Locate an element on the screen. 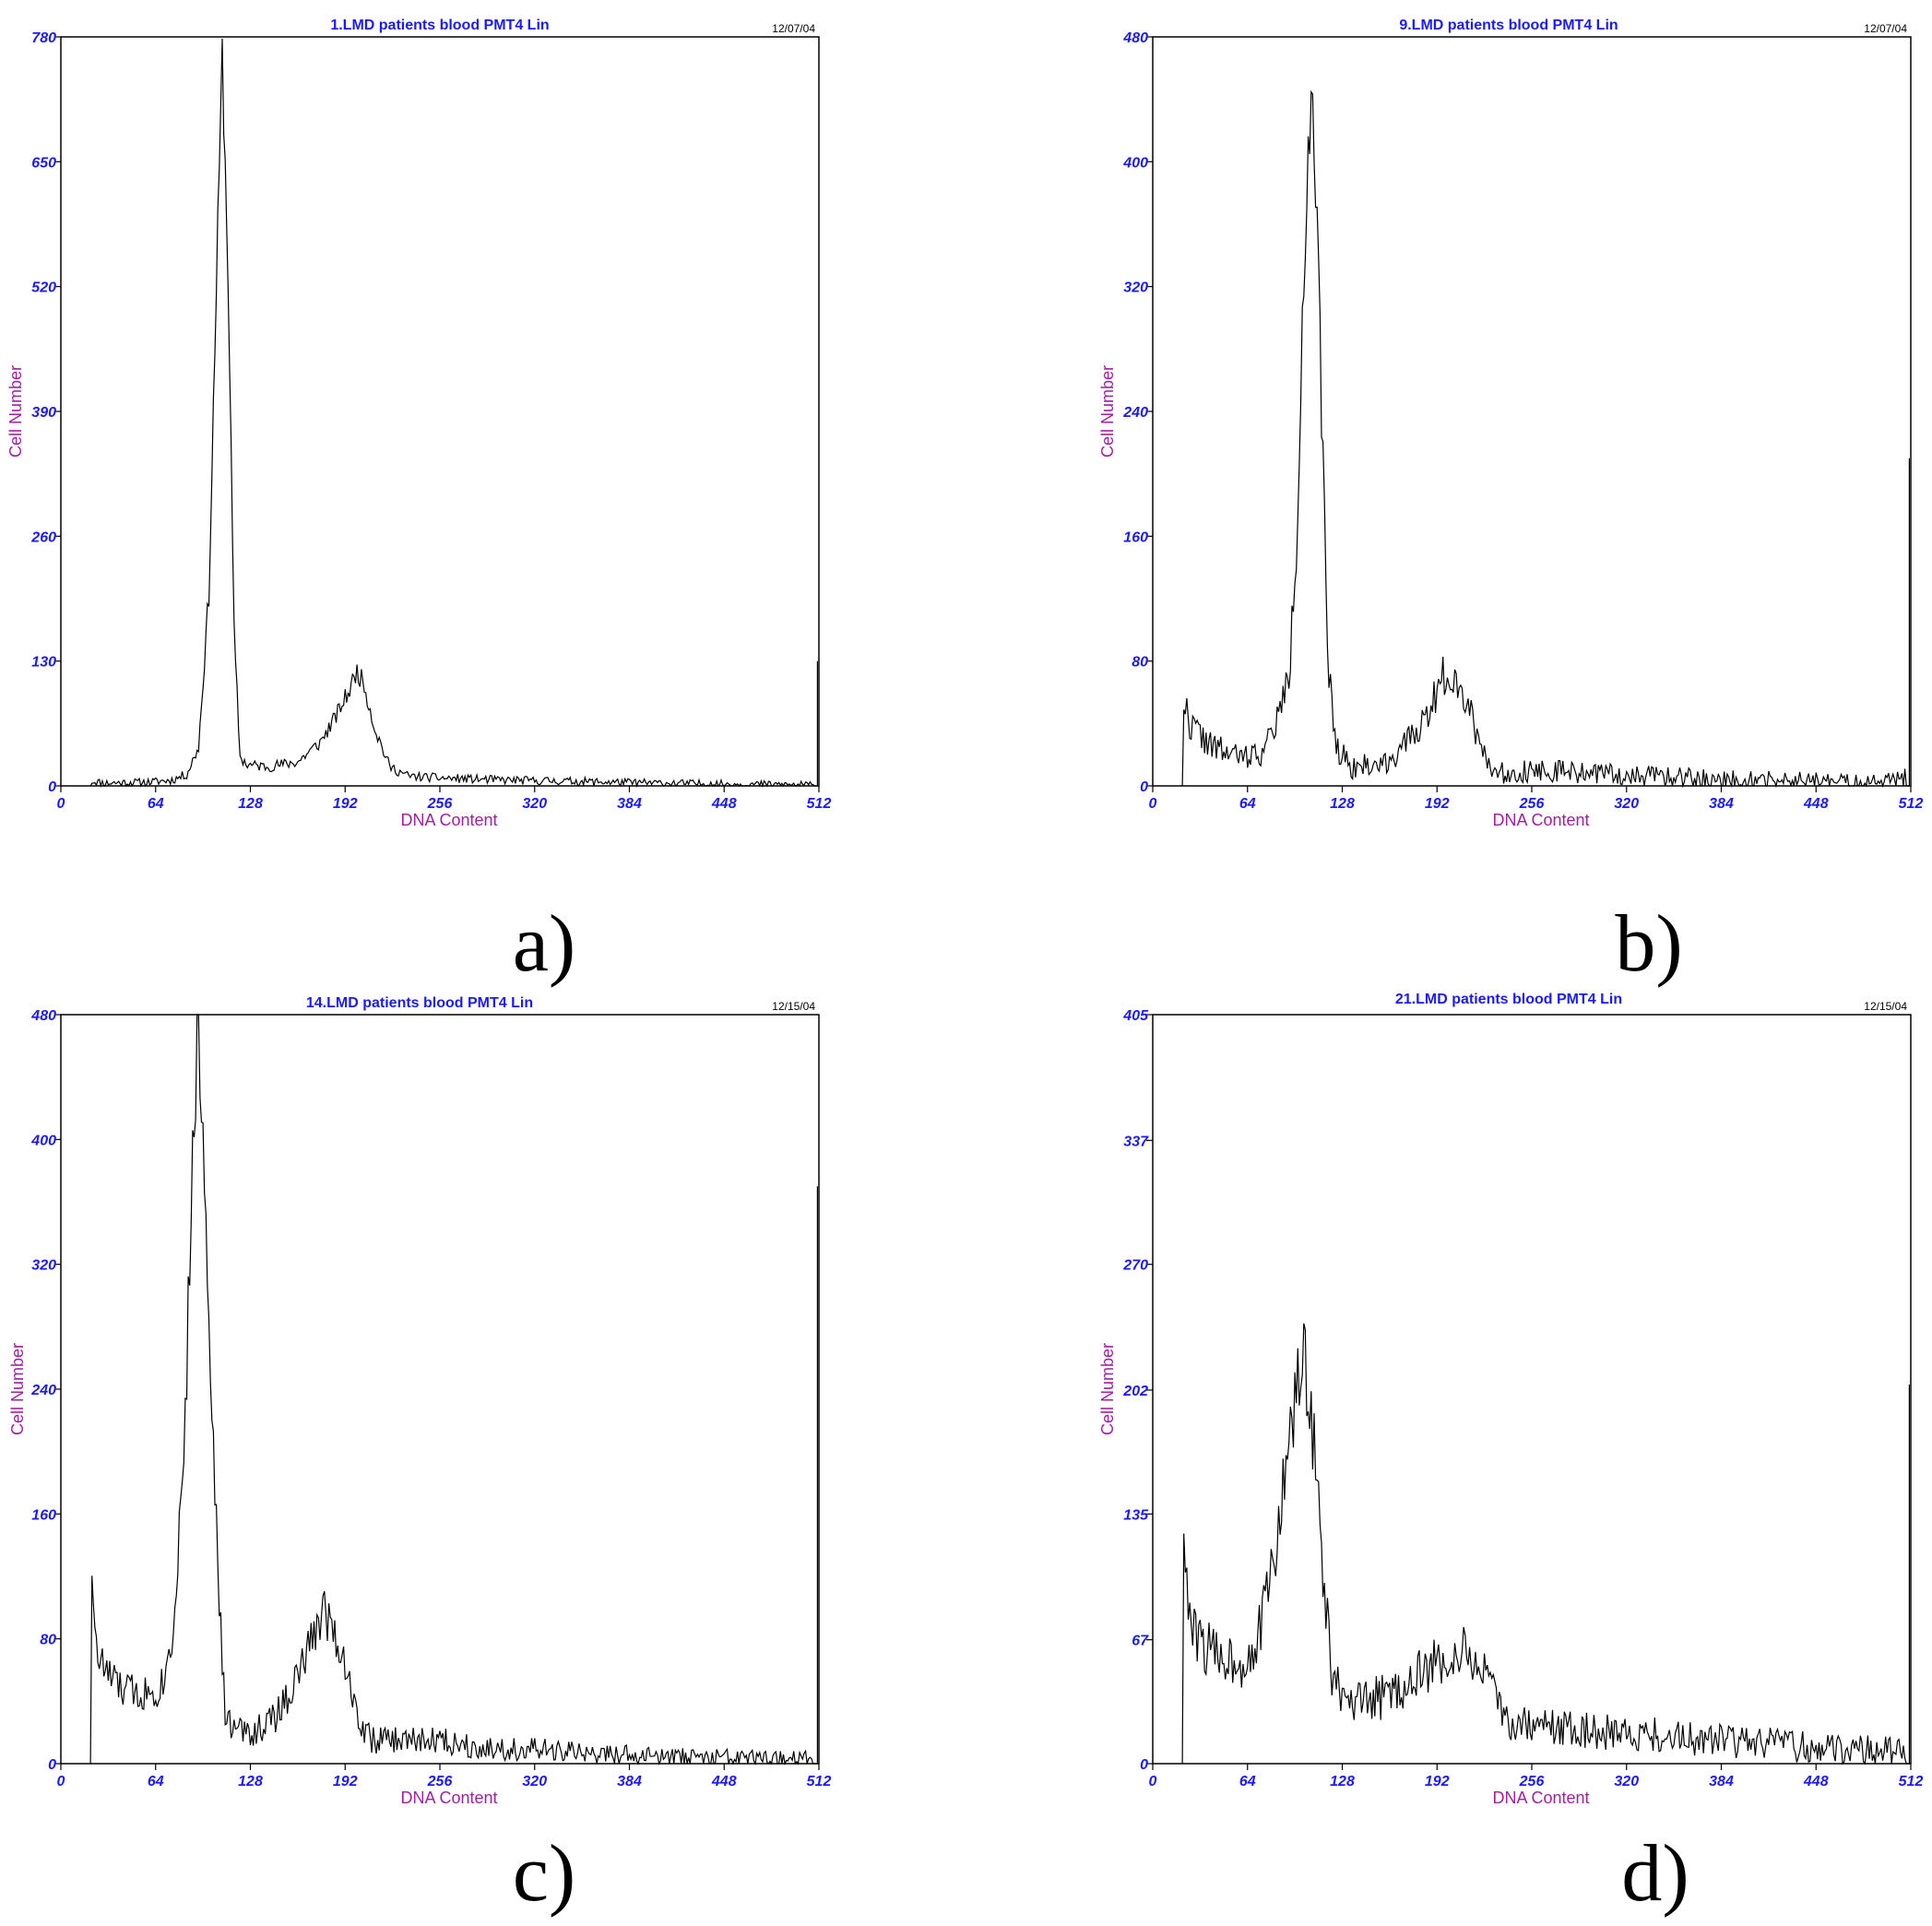  y-tick-label: 130 is located at coordinates (43, 663).